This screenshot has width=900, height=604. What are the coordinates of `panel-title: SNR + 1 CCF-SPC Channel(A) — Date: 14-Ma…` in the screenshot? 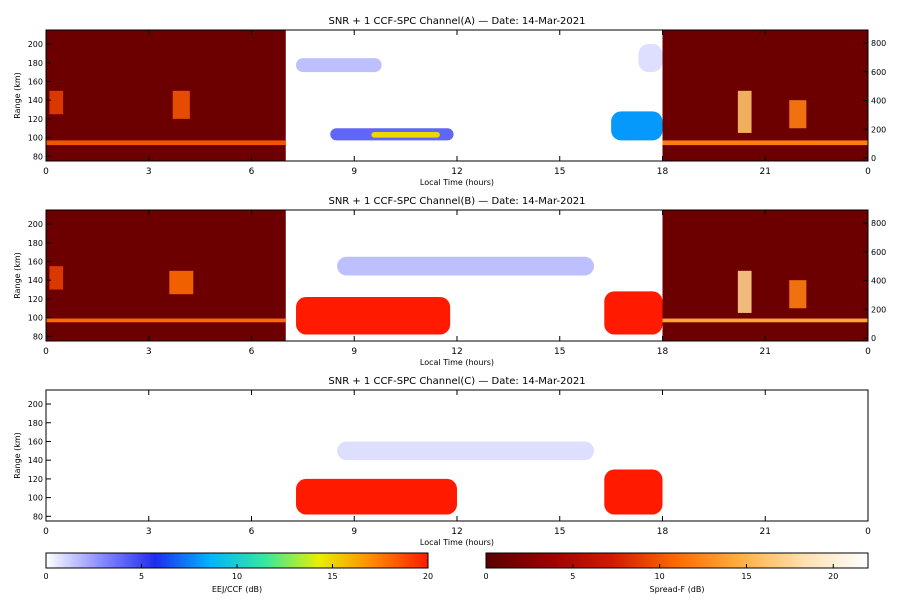 It's located at (456, 21).